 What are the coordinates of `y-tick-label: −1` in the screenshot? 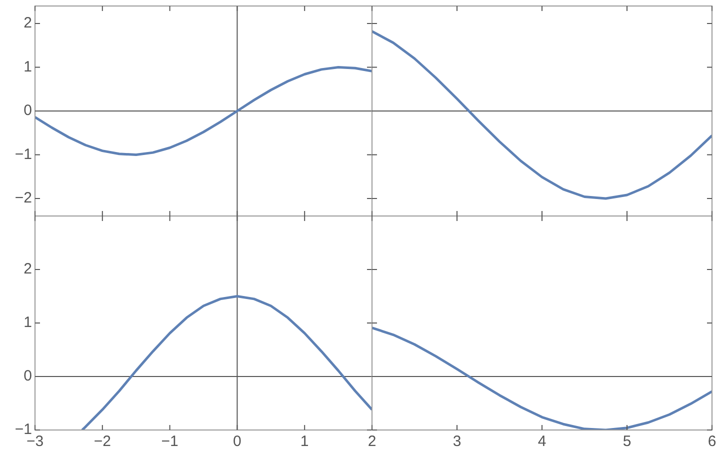 It's located at (23, 154).